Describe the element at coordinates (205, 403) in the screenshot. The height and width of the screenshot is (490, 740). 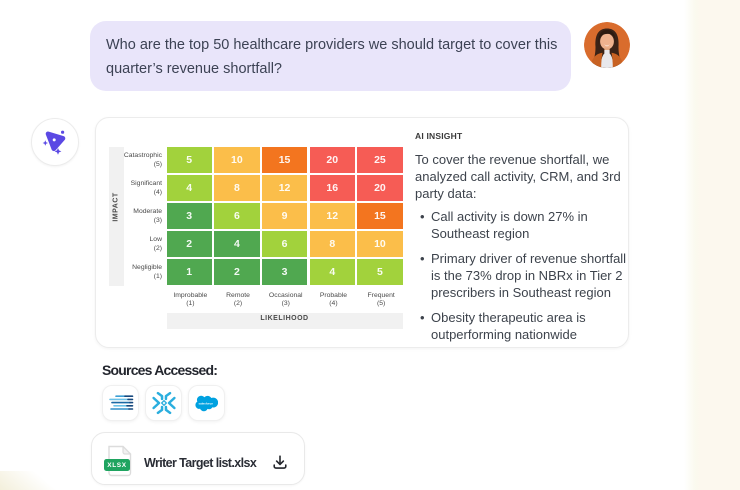
I see `svg-text: salesforce` at that location.